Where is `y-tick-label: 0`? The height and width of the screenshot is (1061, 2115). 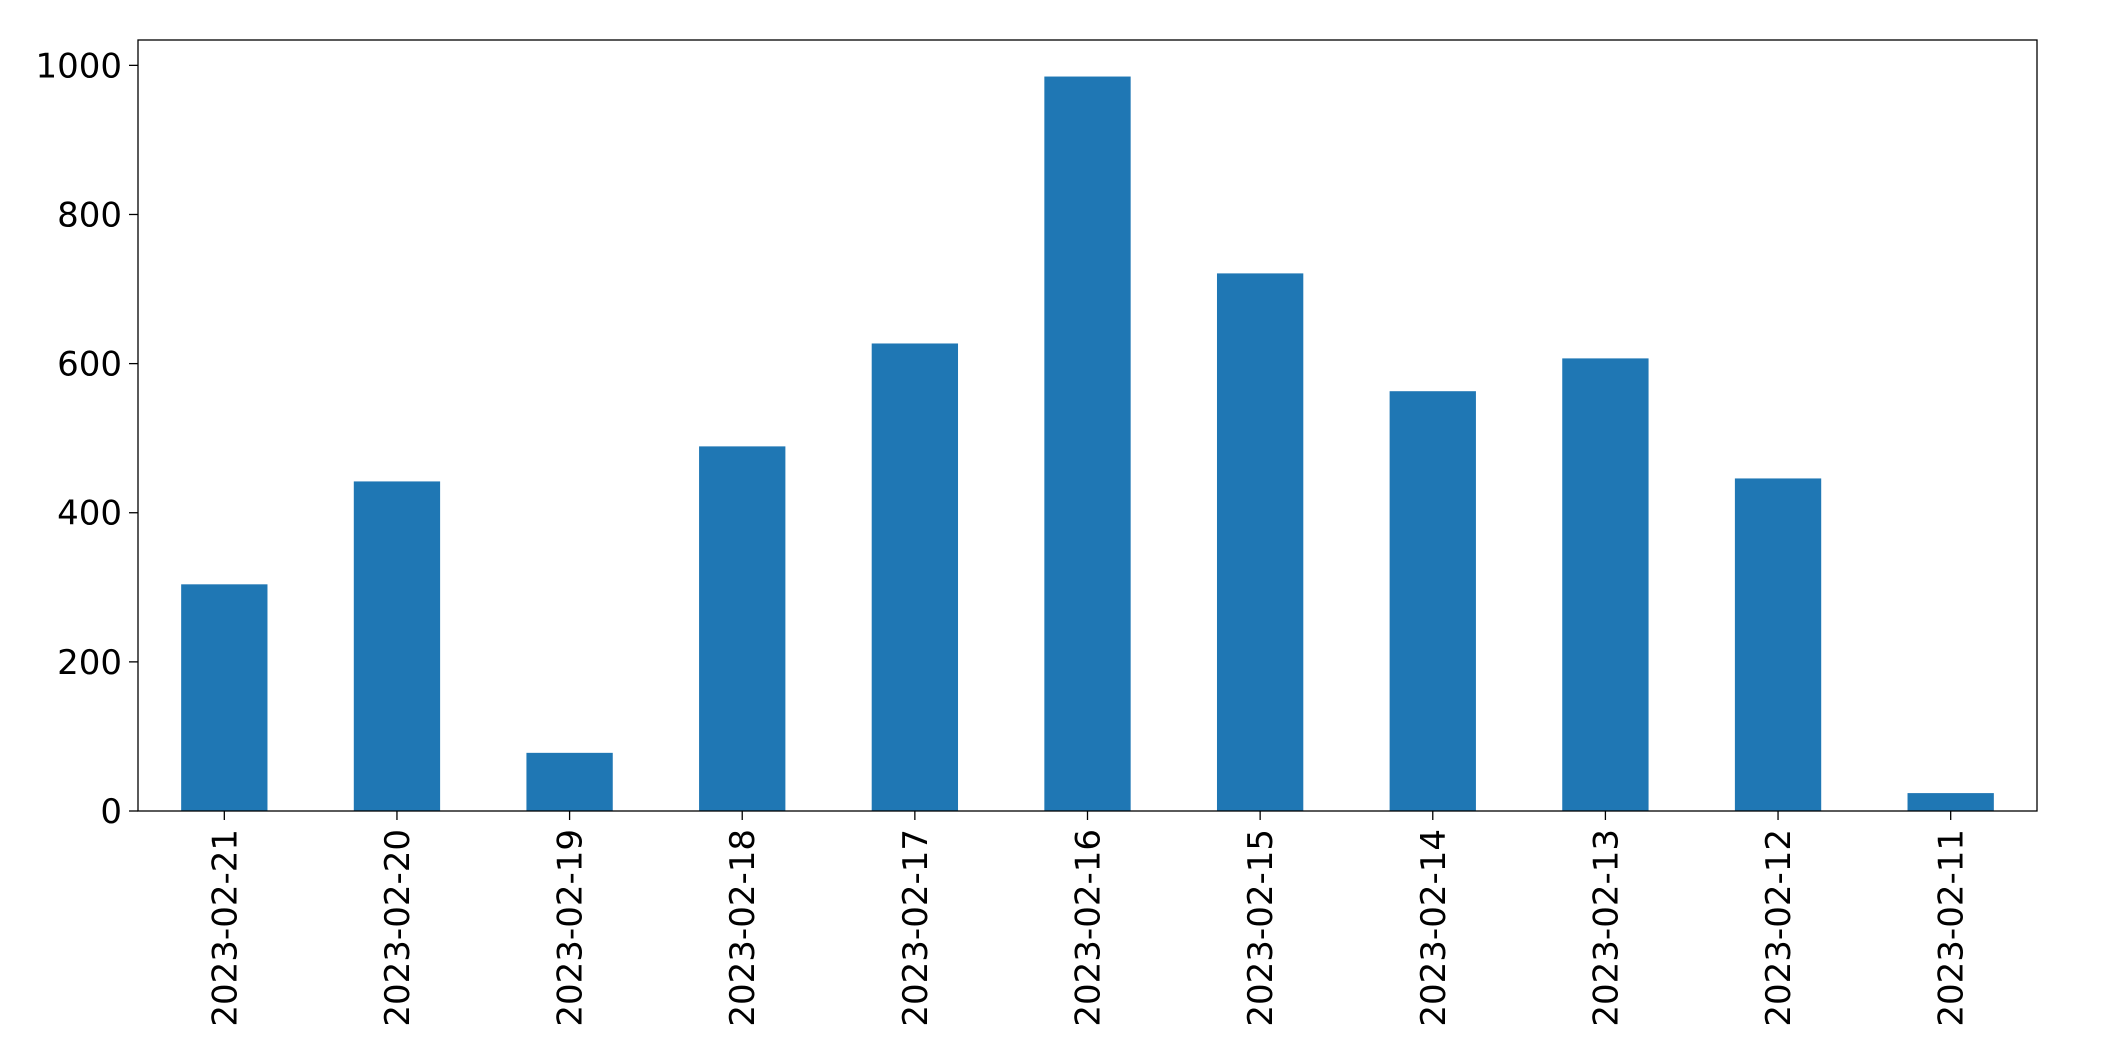 y-tick-label: 0 is located at coordinates (111, 812).